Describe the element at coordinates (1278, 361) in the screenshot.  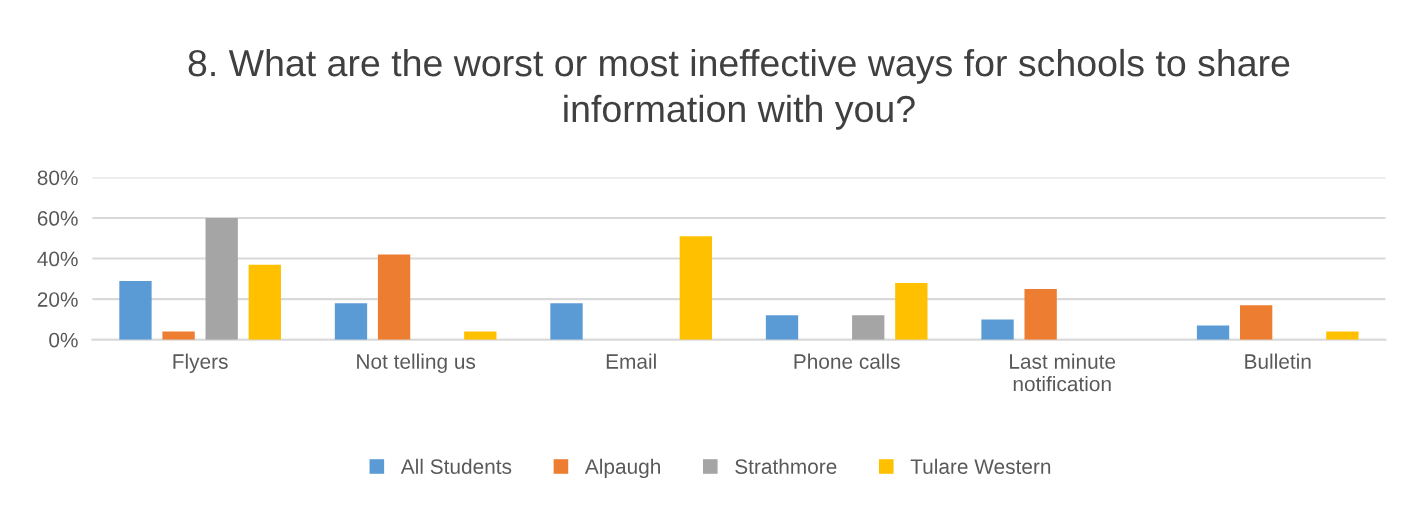
I see `x-tick-label: Bulletin` at that location.